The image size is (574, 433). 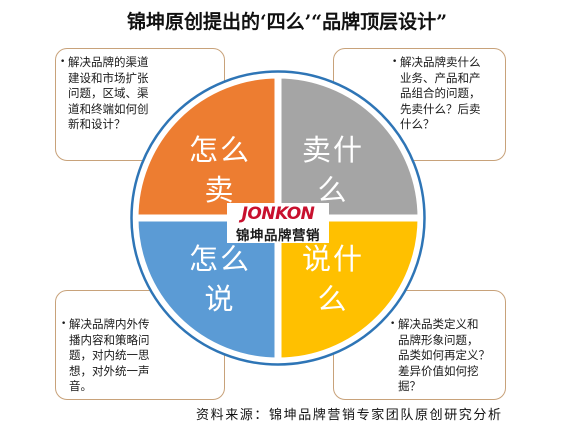 I want to click on quadrant-how-to-sell, so click(x=206, y=146).